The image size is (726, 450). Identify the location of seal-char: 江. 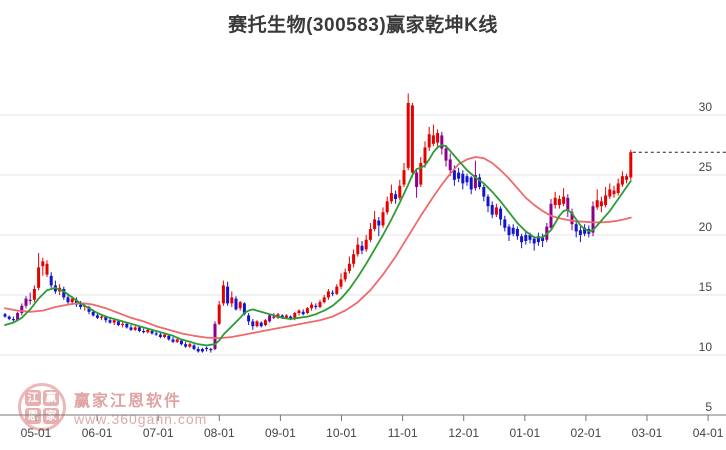
(33, 398).